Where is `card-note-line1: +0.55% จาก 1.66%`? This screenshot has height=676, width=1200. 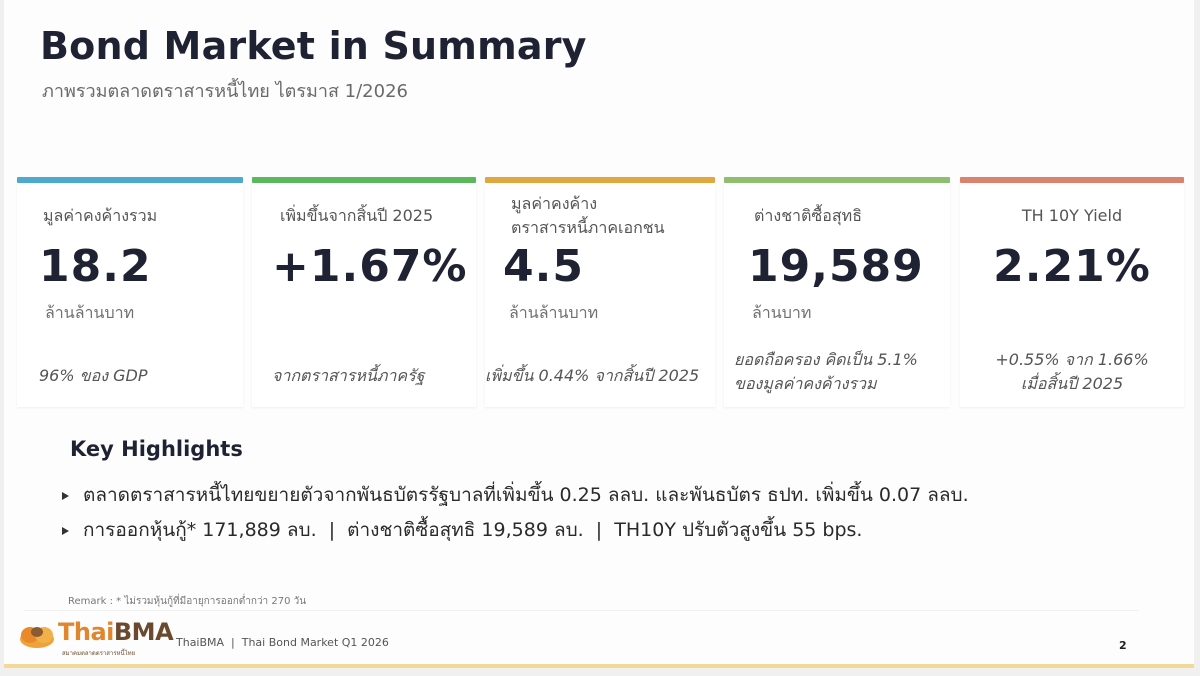 card-note-line1: +0.55% จาก 1.66% is located at coordinates (1072, 359).